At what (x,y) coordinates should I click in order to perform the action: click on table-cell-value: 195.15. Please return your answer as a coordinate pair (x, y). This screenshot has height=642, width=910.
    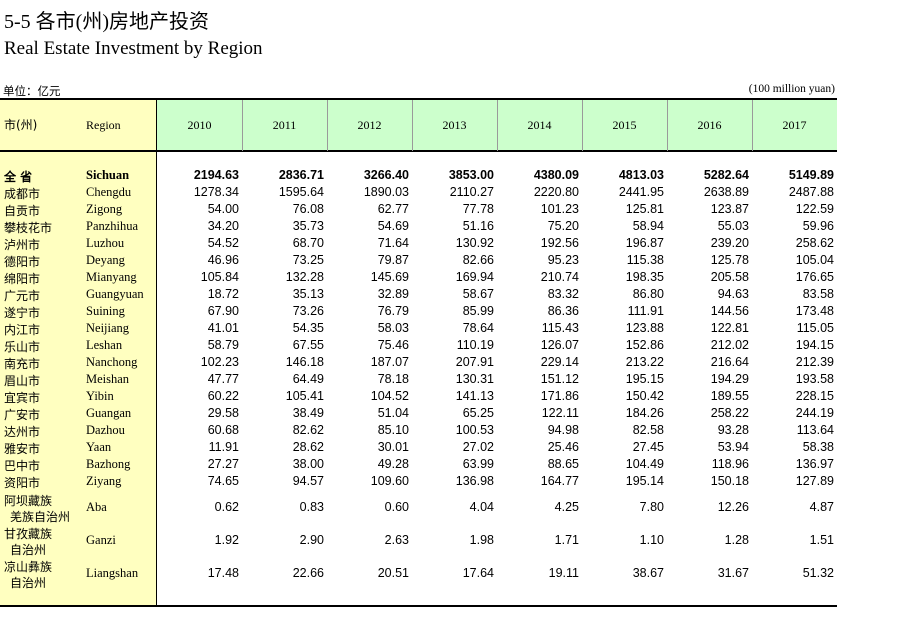
    Looking at the image, I should click on (644, 379).